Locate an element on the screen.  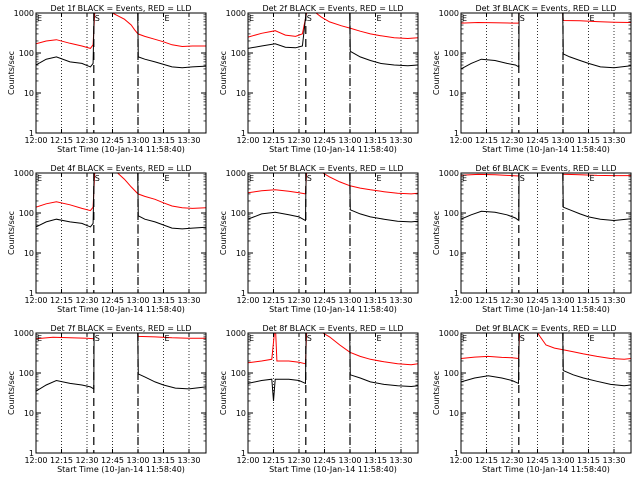
chart-title: Det 8f BLACK = Events, RED = LLD is located at coordinates (332, 328).